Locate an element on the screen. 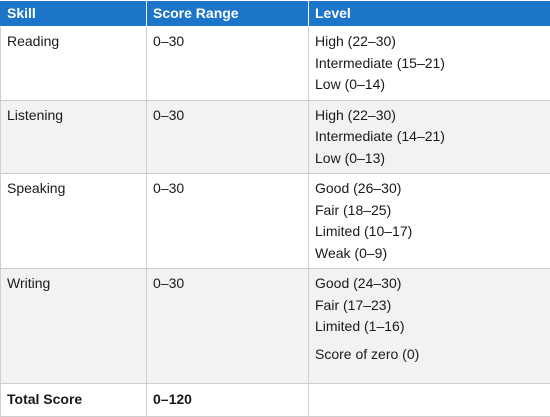  level-item: Low (0–14) is located at coordinates (429, 85).